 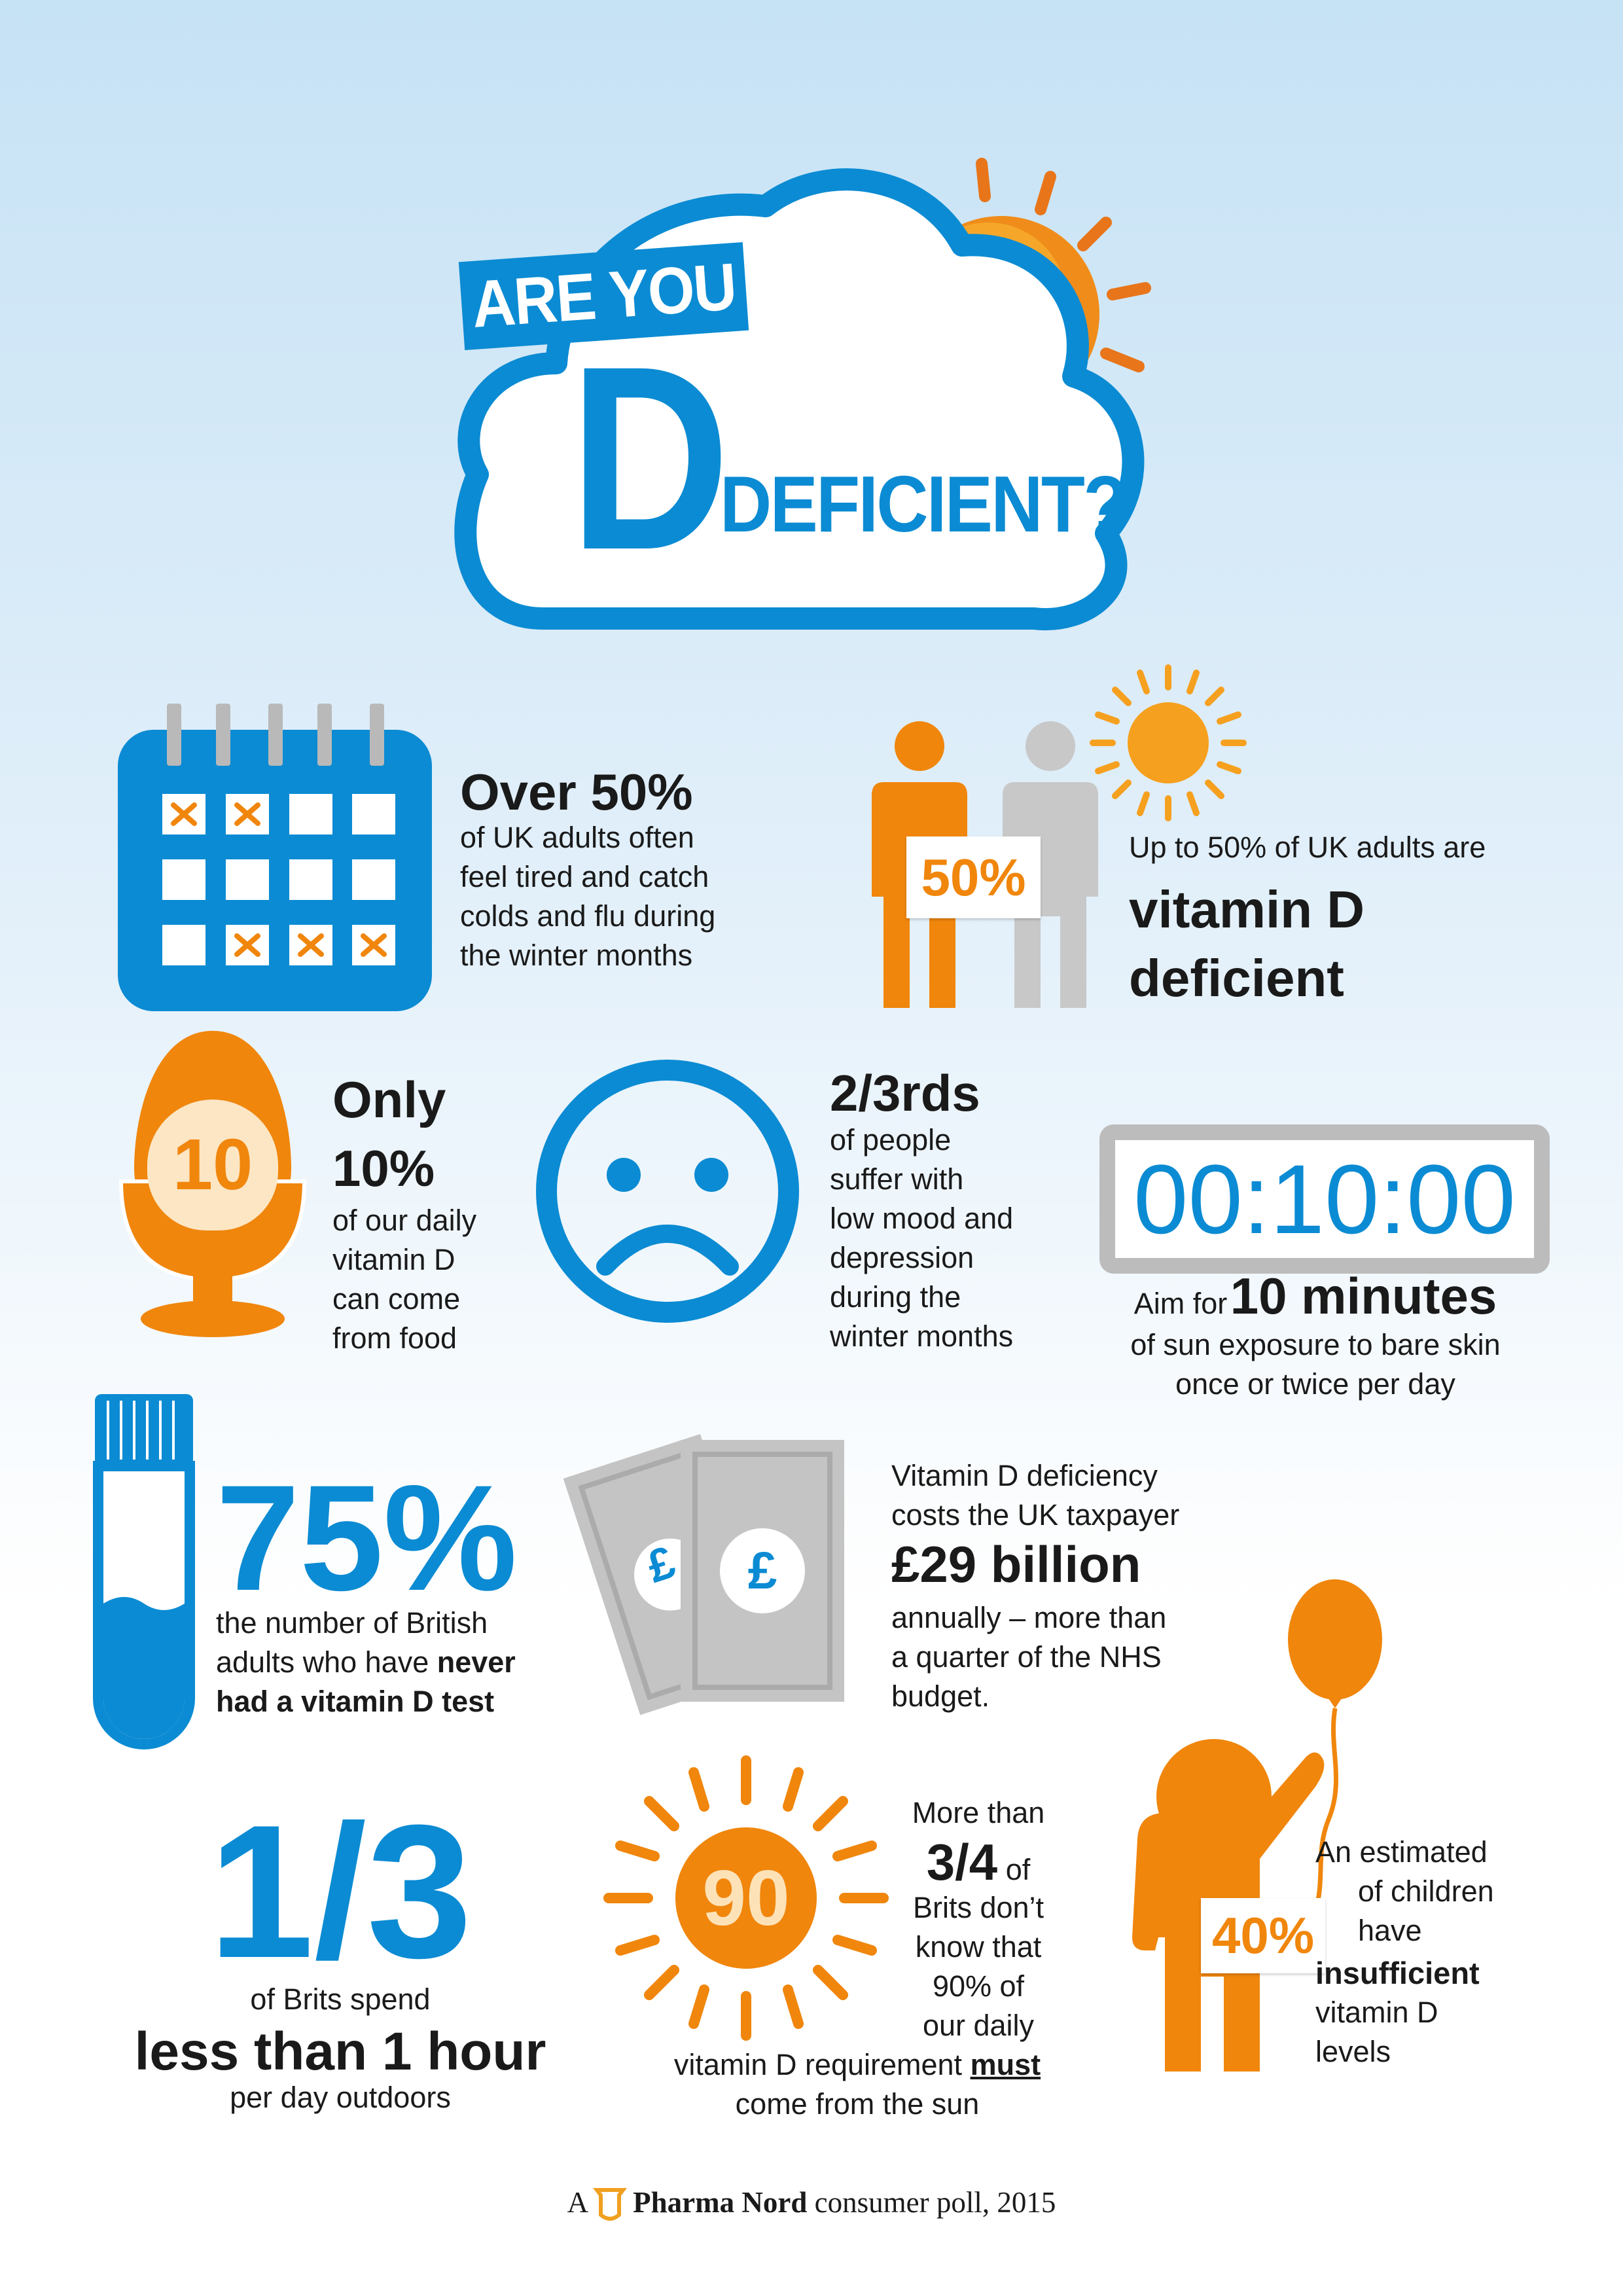 What do you see at coordinates (275, 858) in the screenshot?
I see `calendar-icon` at bounding box center [275, 858].